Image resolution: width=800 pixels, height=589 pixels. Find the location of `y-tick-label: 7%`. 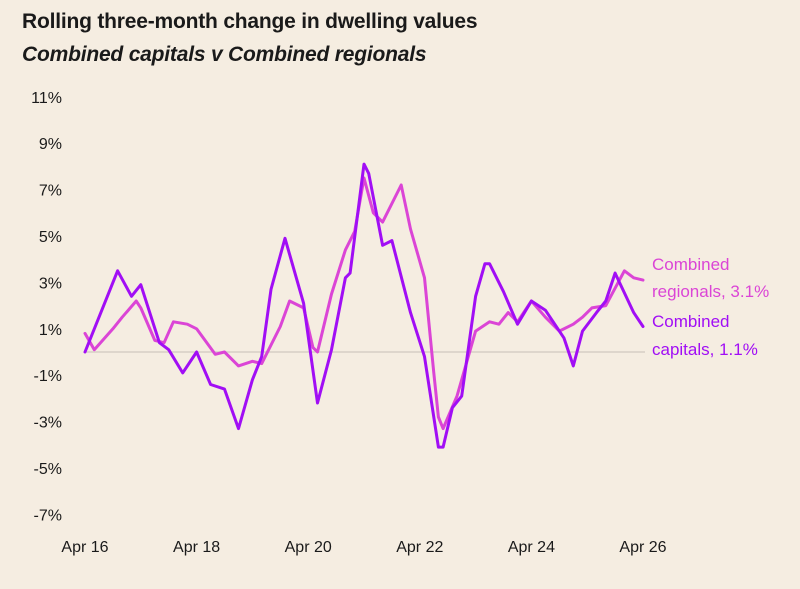

y-tick-label: 7% is located at coordinates (50, 191).